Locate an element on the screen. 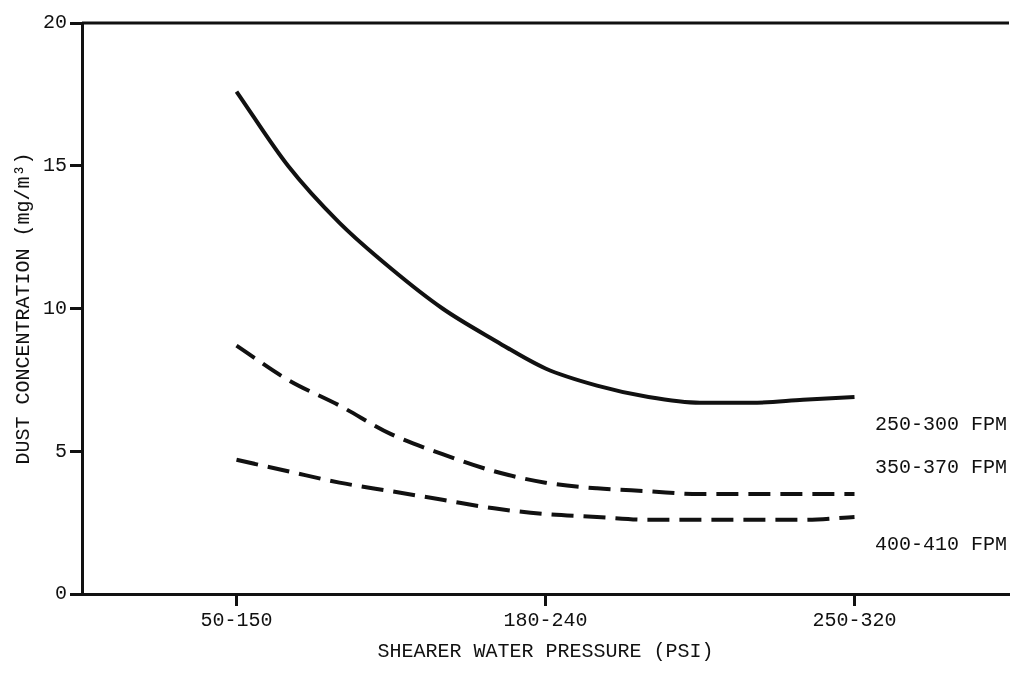 The width and height of the screenshot is (1020, 681). series-label: 400-410 FPM is located at coordinates (940, 545).